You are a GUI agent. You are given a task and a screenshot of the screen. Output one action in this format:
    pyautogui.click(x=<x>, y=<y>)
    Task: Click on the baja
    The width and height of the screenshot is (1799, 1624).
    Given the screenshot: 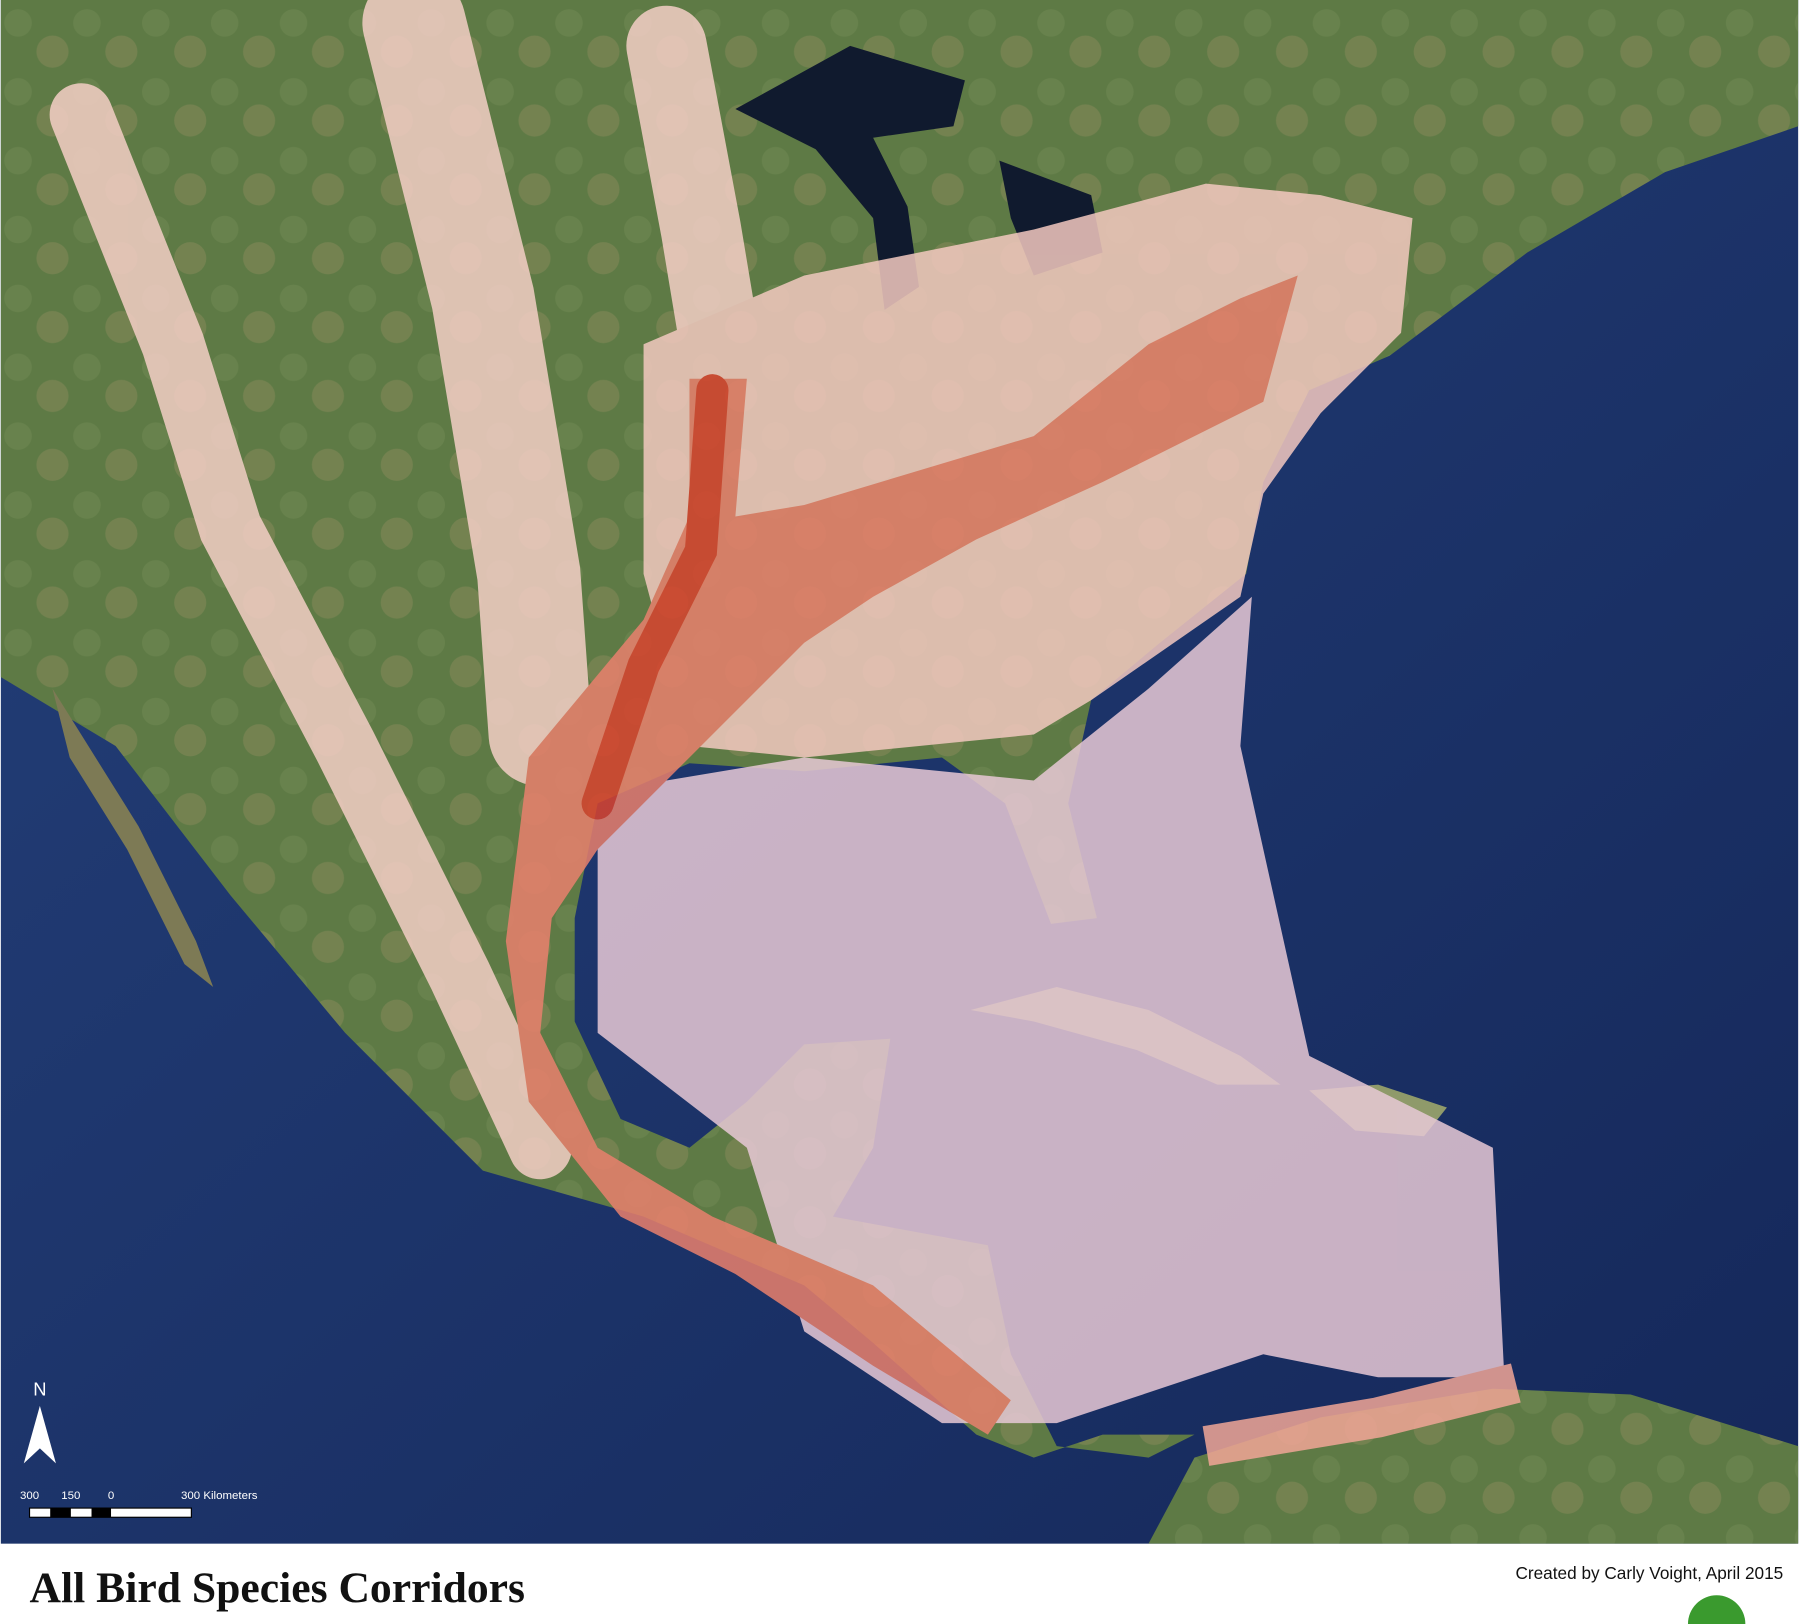 What is the action you would take?
    pyautogui.click(x=133, y=838)
    